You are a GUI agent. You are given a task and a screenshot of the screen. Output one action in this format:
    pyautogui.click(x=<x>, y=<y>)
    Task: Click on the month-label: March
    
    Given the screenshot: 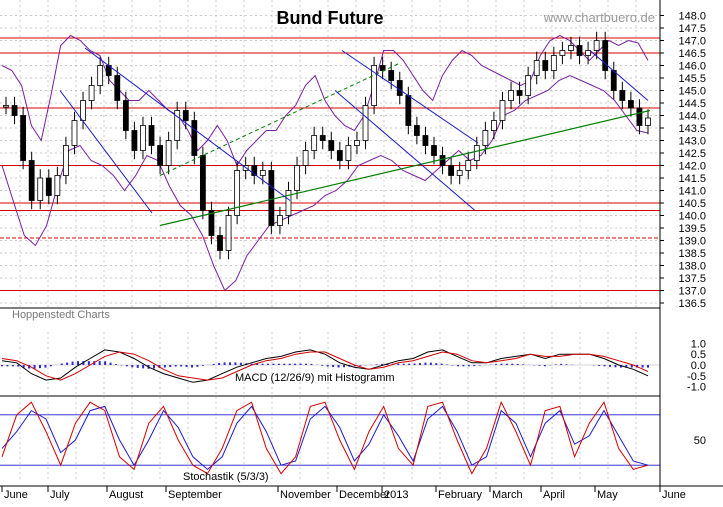 What is the action you would take?
    pyautogui.click(x=507, y=495)
    